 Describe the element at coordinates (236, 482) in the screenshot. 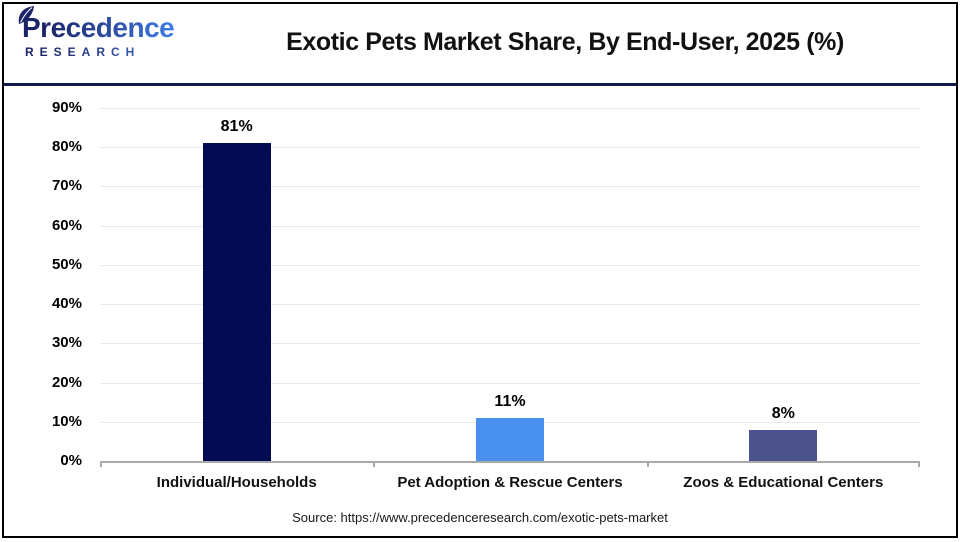

I see `x-category-label: Individual/Households` at that location.